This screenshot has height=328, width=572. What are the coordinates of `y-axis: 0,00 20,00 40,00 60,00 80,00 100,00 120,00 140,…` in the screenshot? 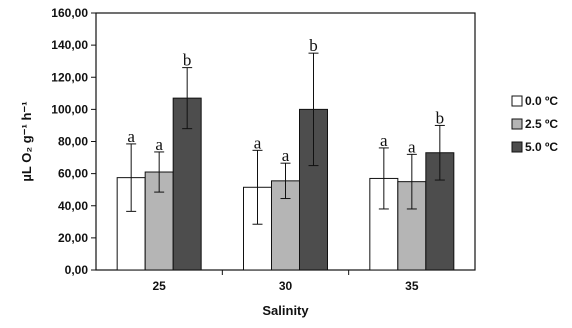 It's located at (73, 141).